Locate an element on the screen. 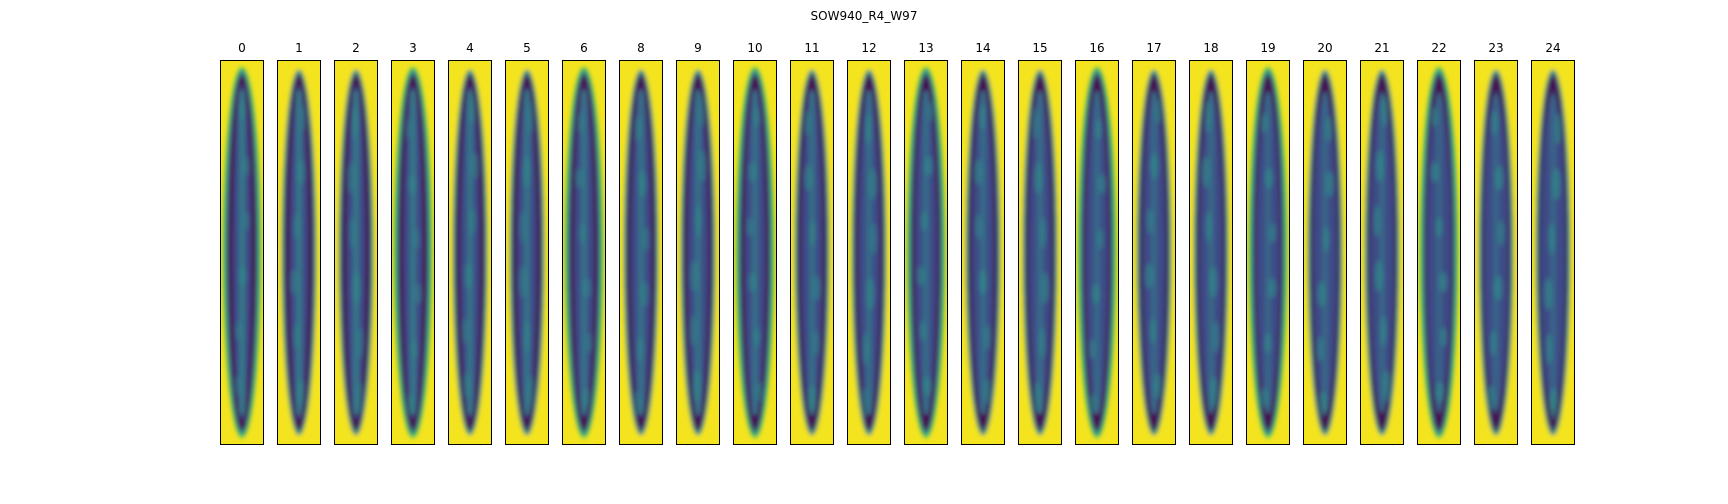 The image size is (1728, 504). image-panel: 20 is located at coordinates (1325, 252).